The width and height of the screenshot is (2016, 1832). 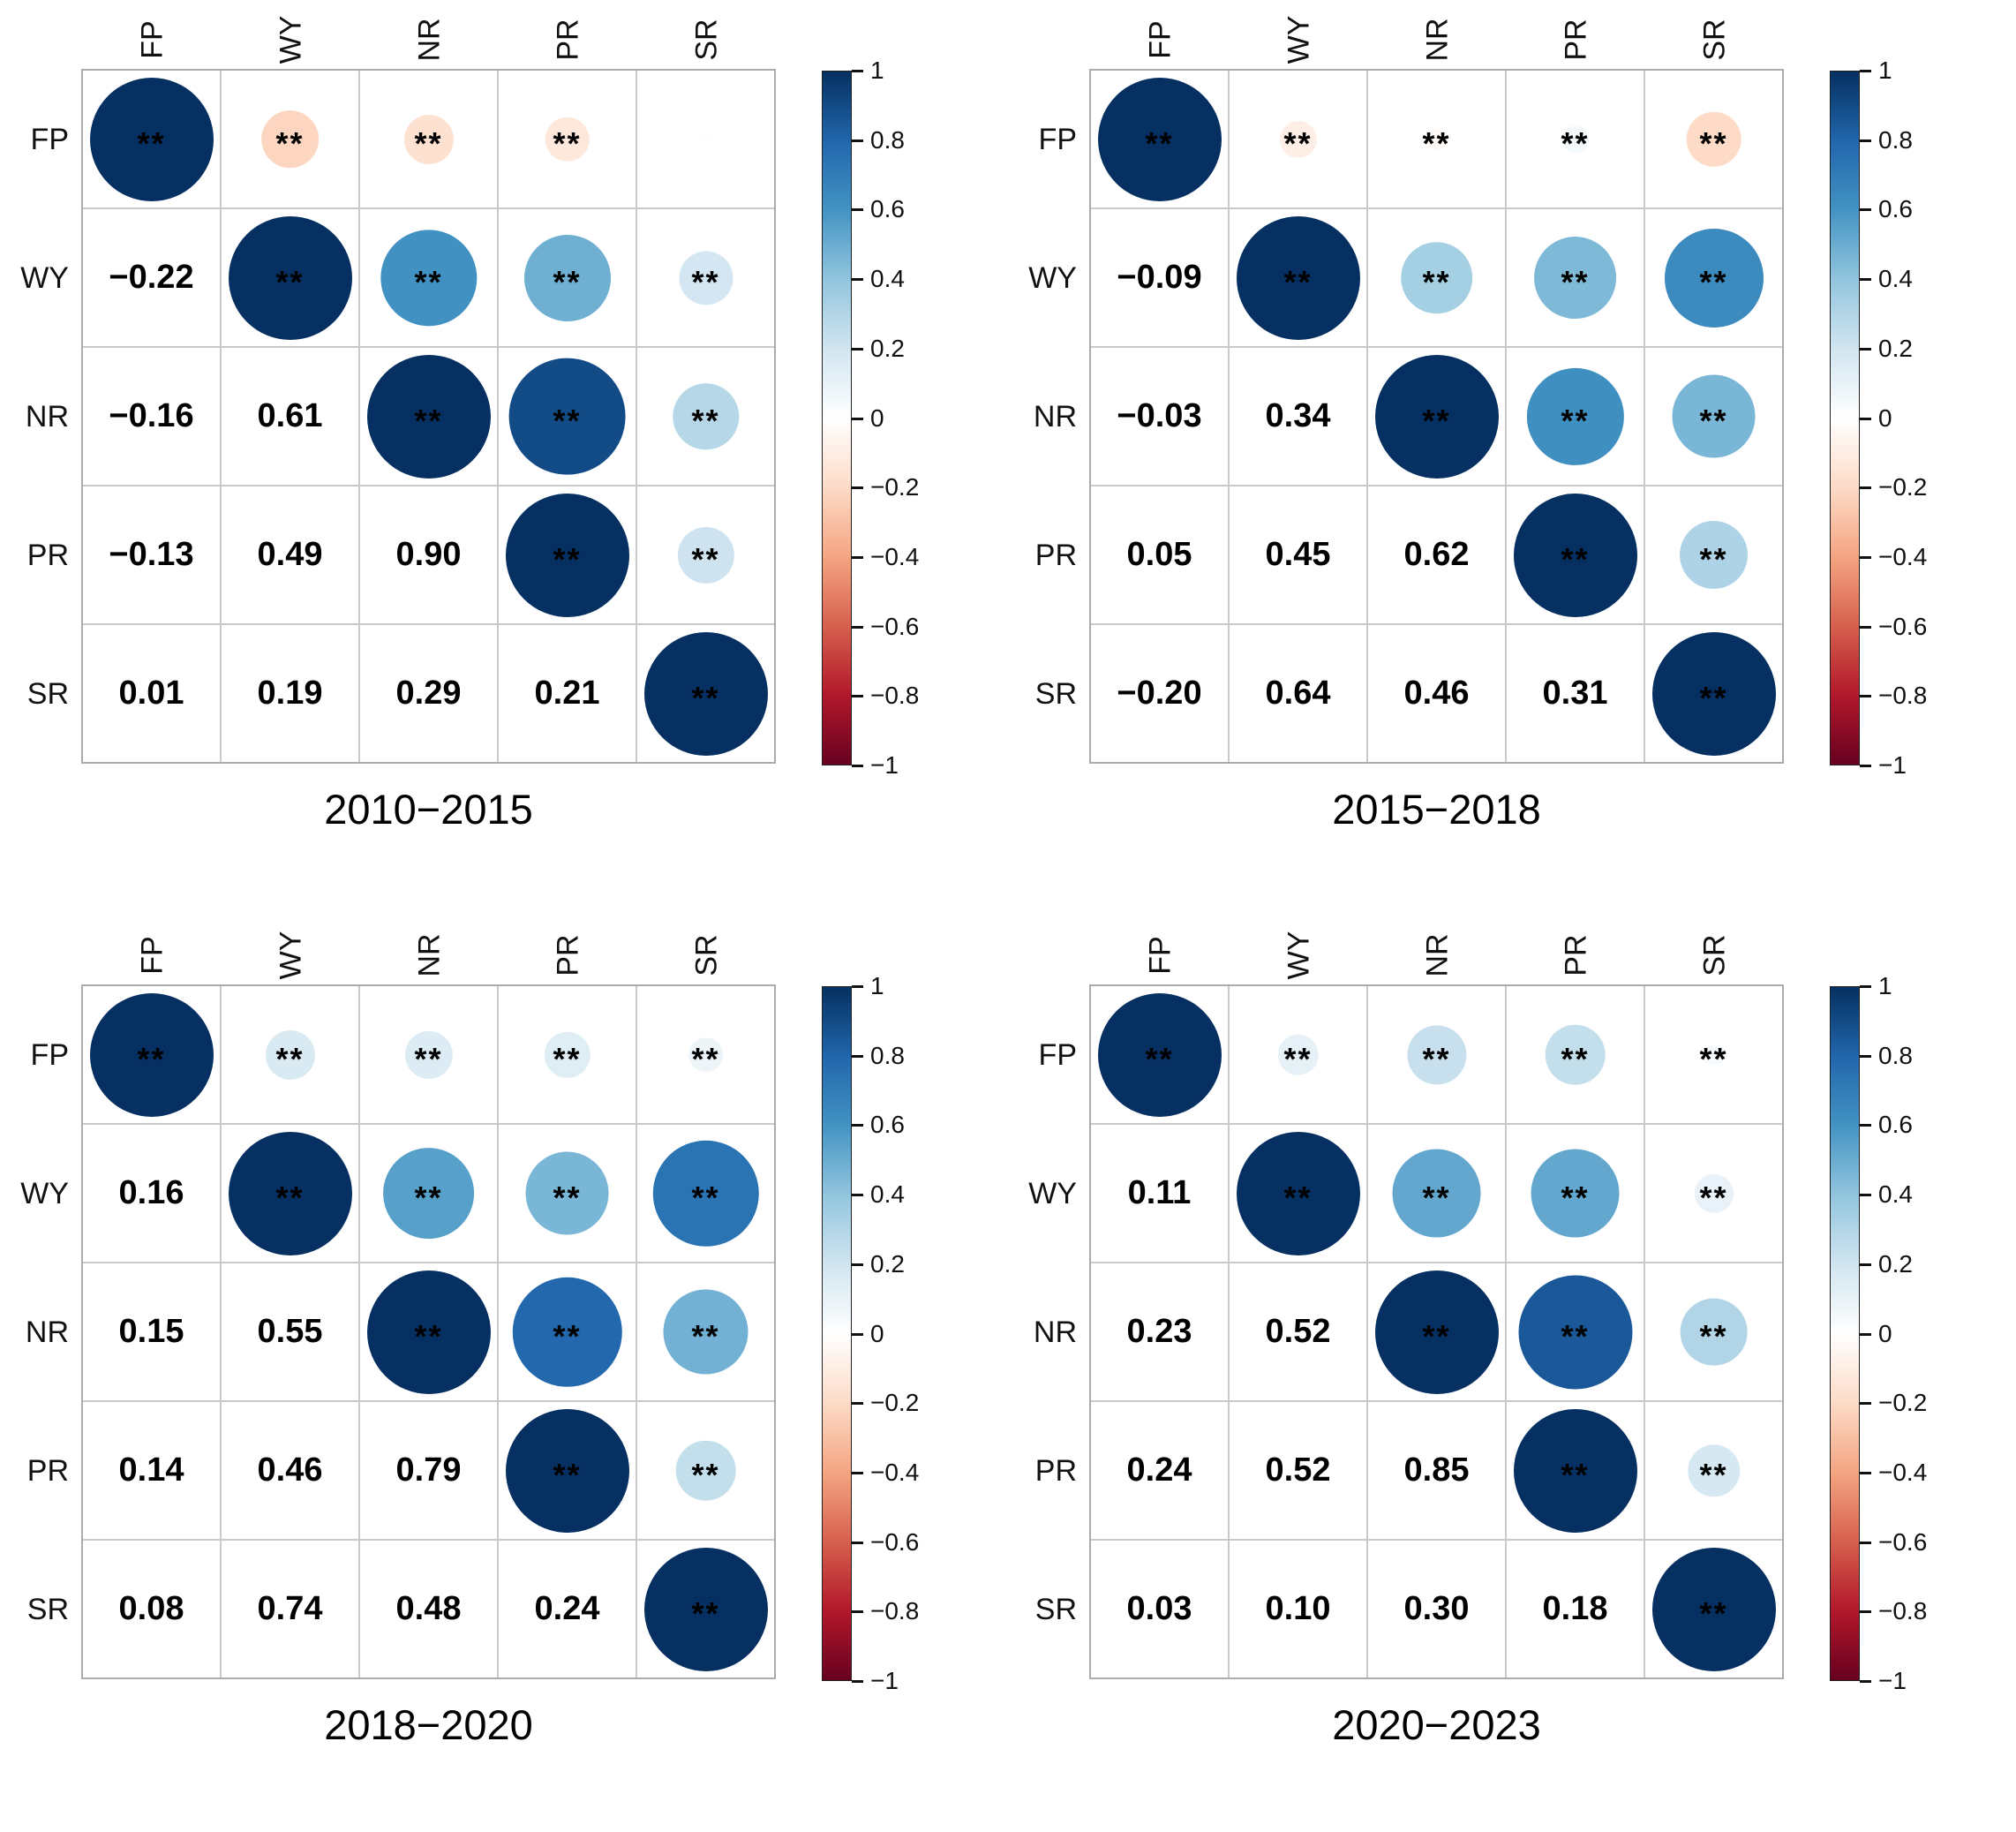 I want to click on colorbar: 1 0.8 0.6 0.4 0.2 0 −0.2 −0.4 −0.6 −0.8 −1, so click(x=870, y=418).